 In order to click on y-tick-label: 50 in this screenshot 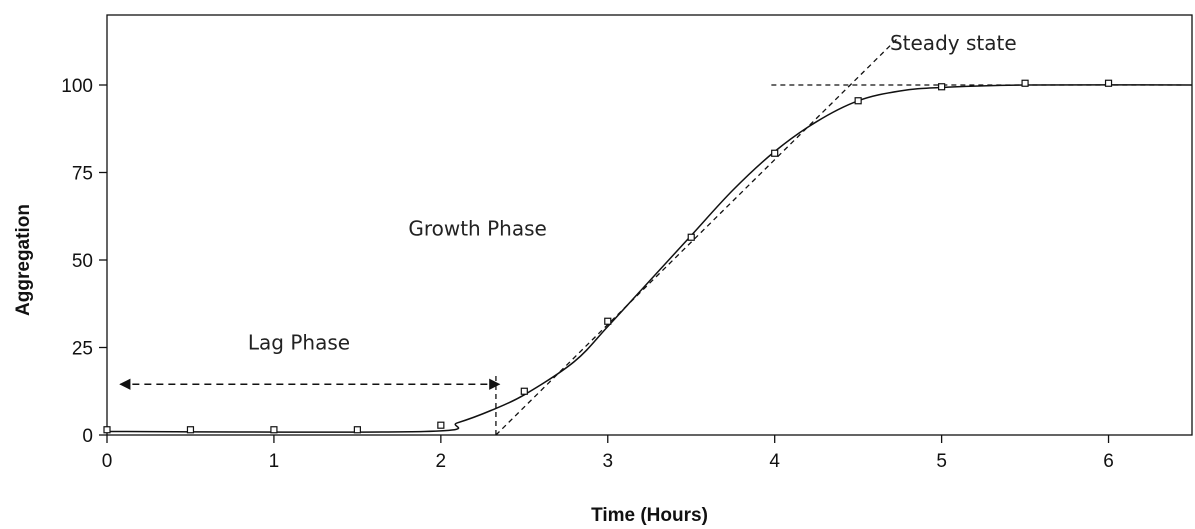, I will do `click(82, 261)`.